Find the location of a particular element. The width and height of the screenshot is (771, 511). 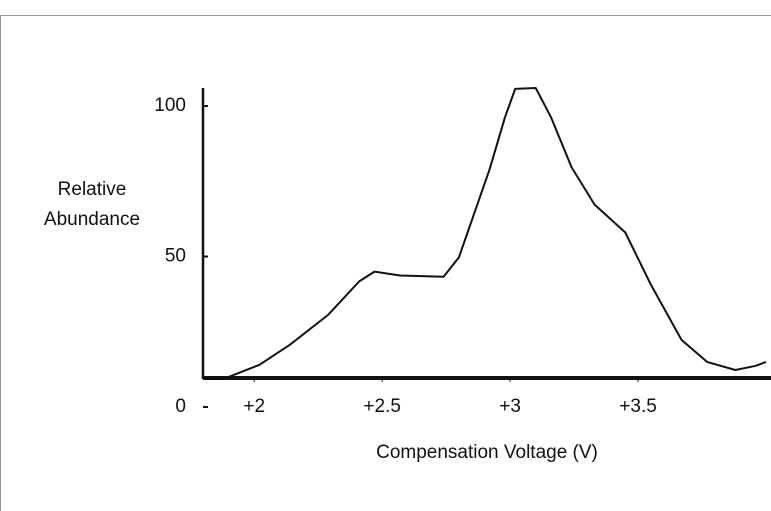

y-axis-label: Relative Abundance is located at coordinates (92, 204).